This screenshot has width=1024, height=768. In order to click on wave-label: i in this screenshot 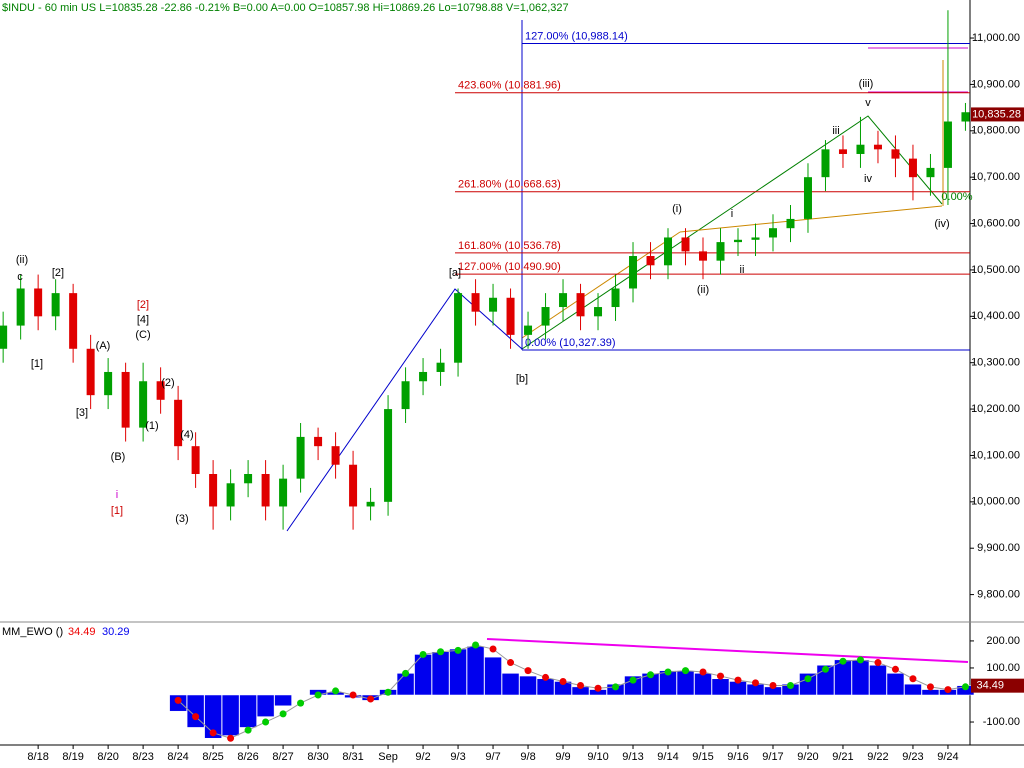, I will do `click(732, 214)`.